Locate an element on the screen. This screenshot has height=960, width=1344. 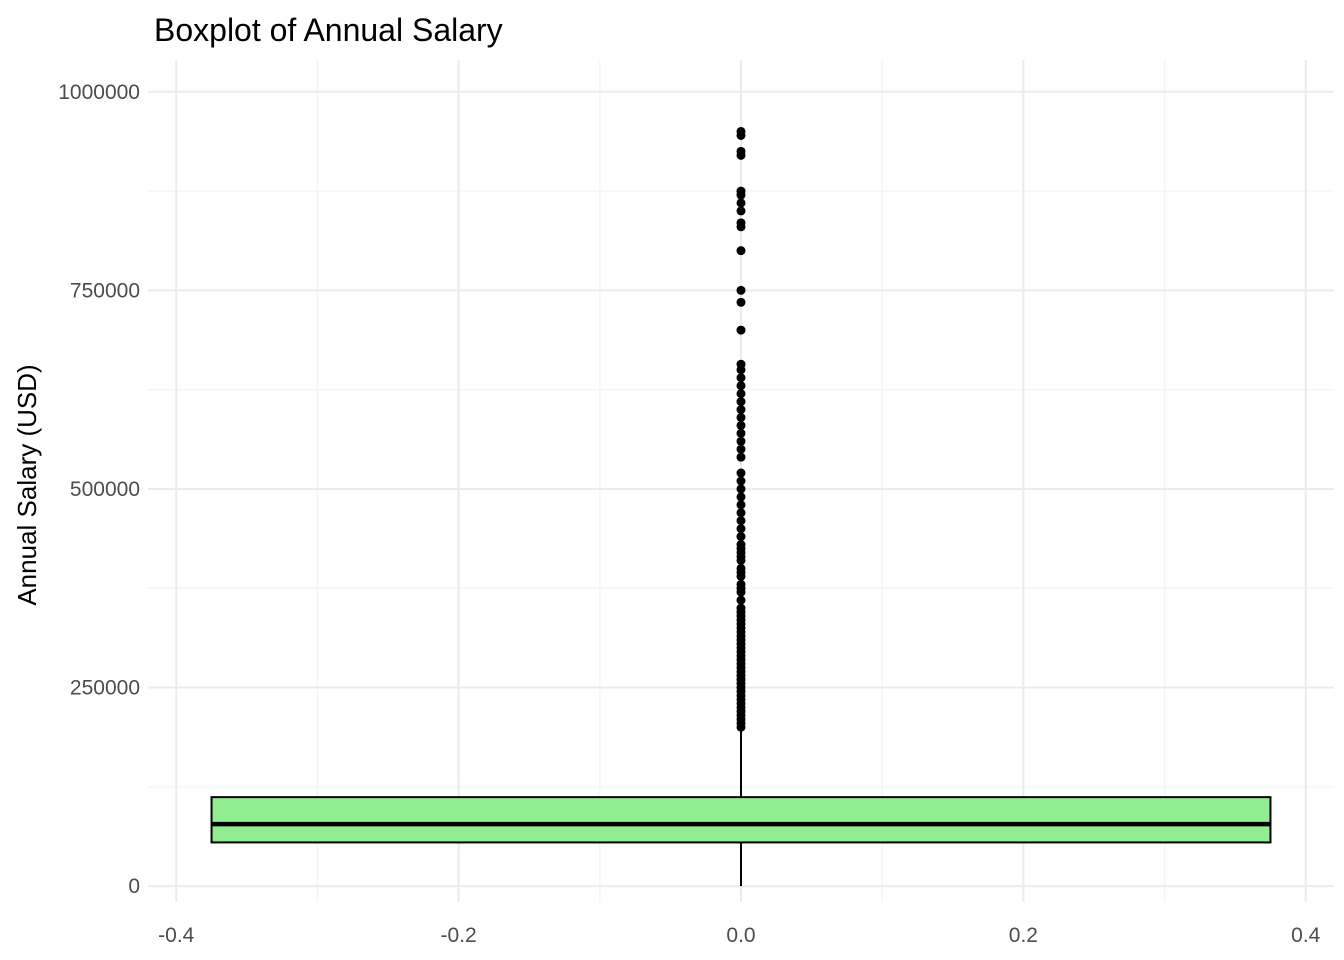
interquartile-box is located at coordinates (741, 820).